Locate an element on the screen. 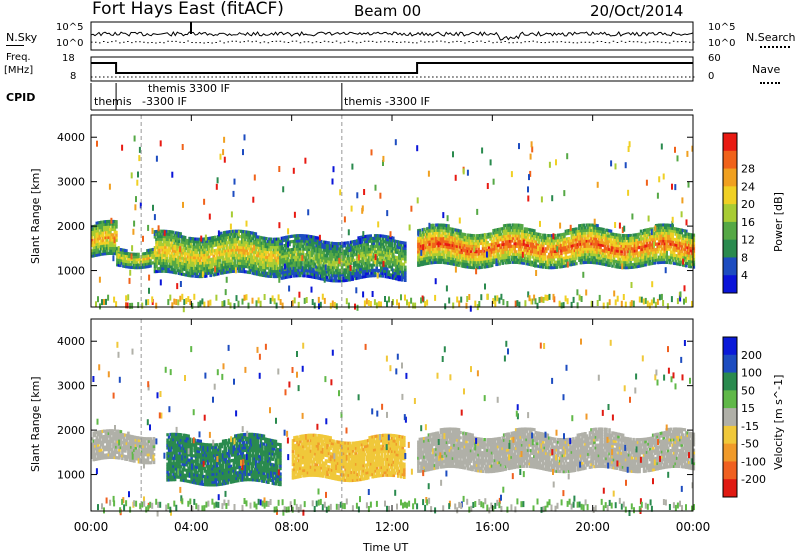 This screenshot has width=800, height=554. date-title: 20/Oct/2014 is located at coordinates (637, 11).